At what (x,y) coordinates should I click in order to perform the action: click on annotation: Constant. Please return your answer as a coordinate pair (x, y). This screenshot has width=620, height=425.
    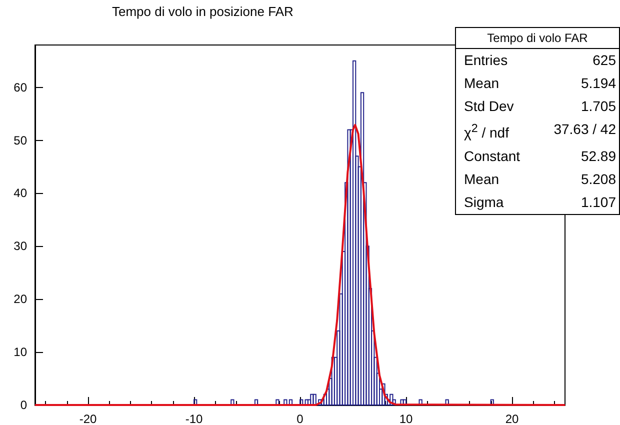
    Looking at the image, I should click on (492, 156).